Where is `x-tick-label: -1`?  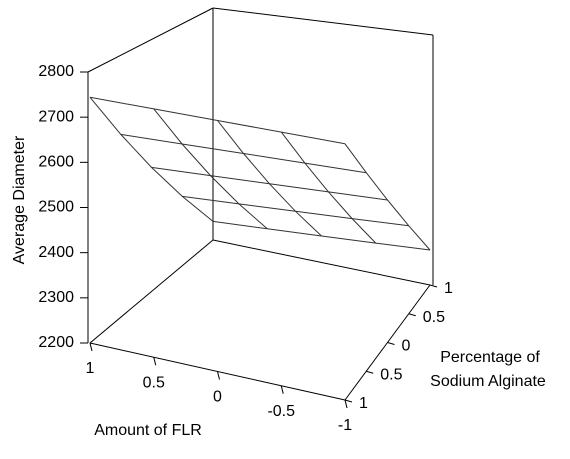
x-tick-label: -1 is located at coordinates (345, 425).